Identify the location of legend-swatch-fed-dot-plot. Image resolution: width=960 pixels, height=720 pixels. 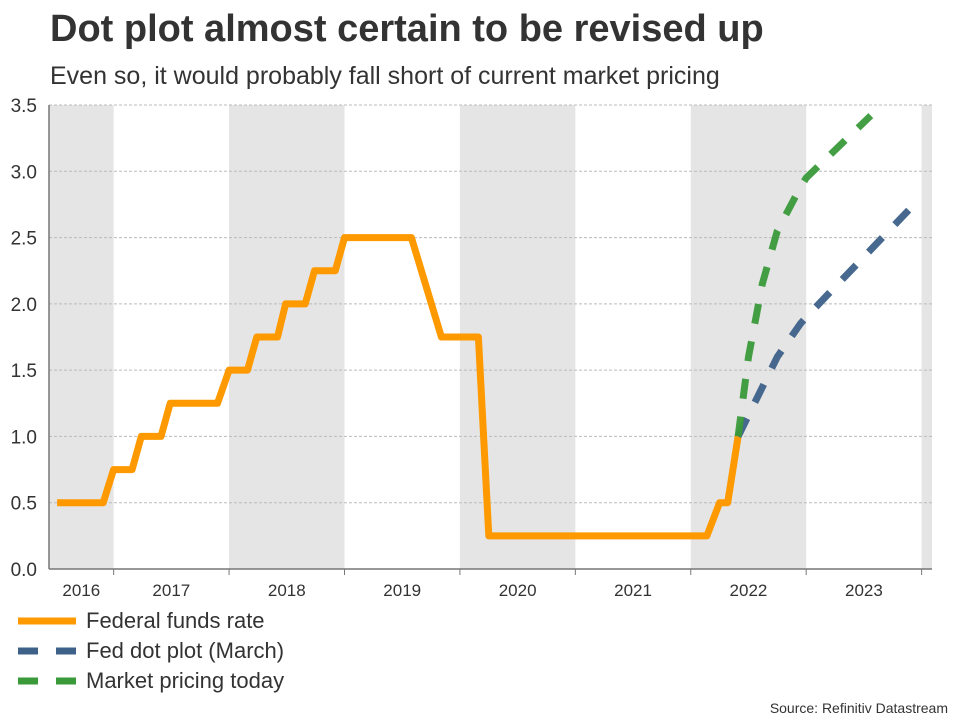
(47, 651).